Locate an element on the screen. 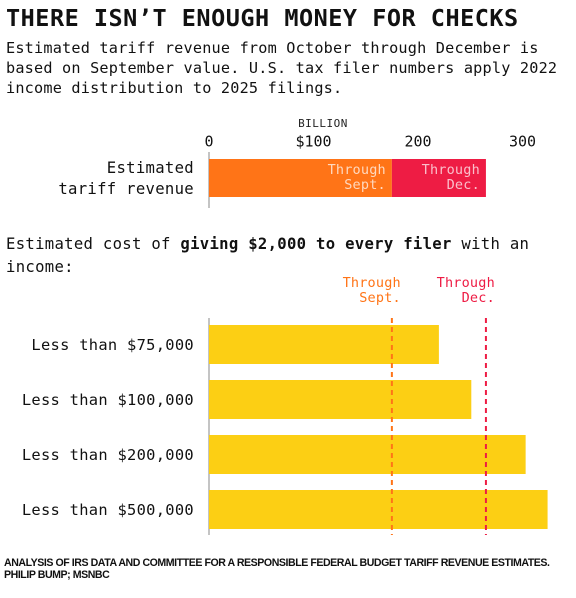 The width and height of the screenshot is (576, 598). title-part: Estimated cost of is located at coordinates (88, 244).